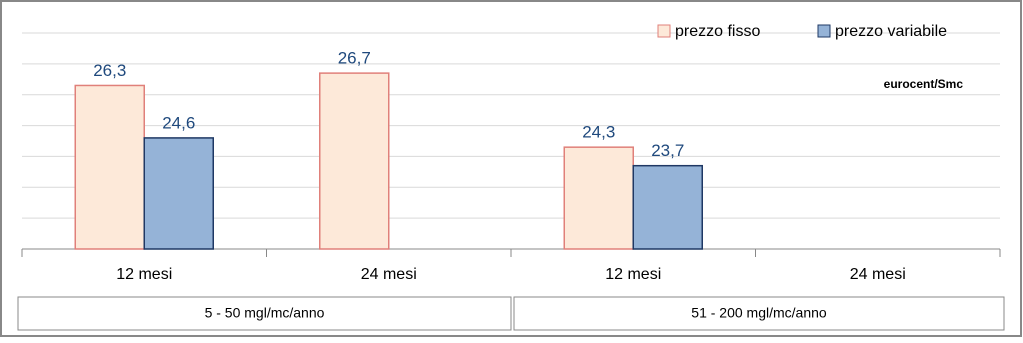 This screenshot has width=1023, height=343. I want to click on value-label: 24,3, so click(598, 132).